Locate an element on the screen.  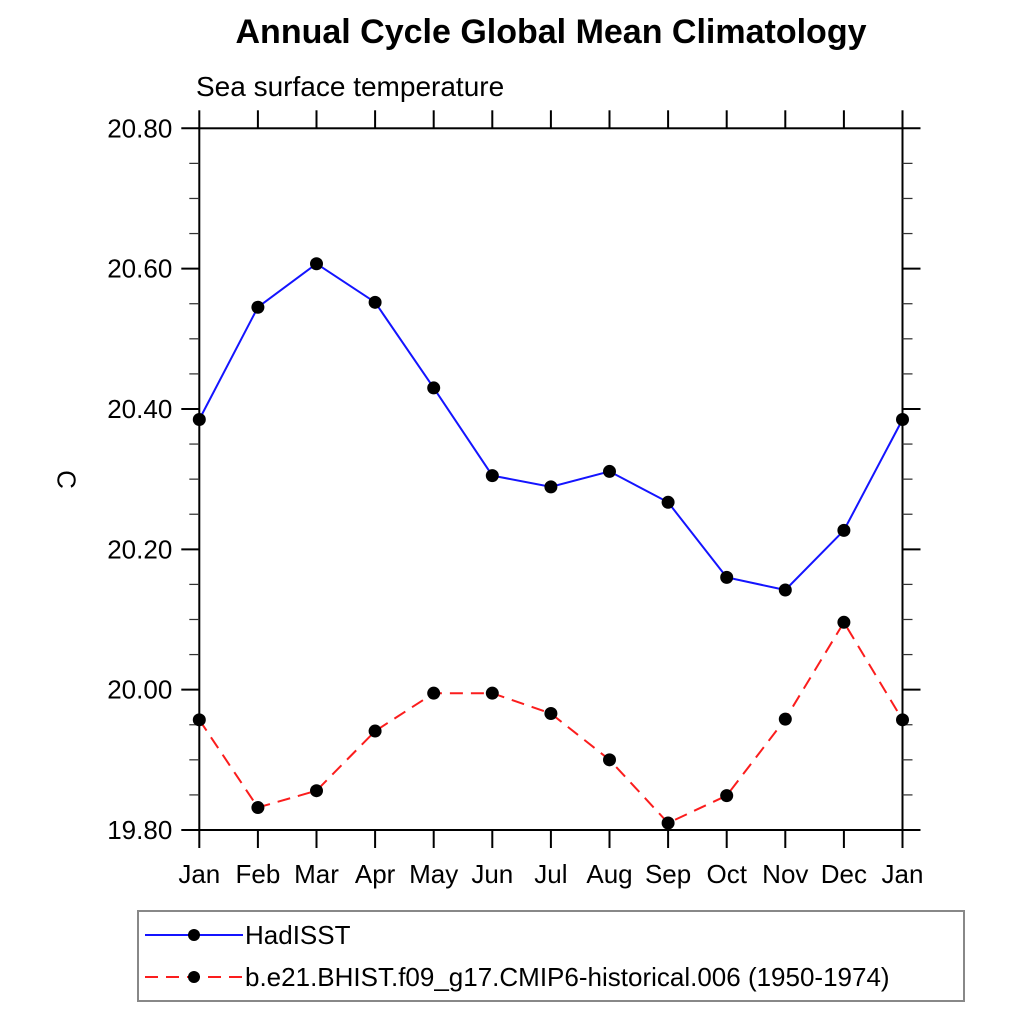
chart-subtitle: Sea surface temperature is located at coordinates (350, 86).